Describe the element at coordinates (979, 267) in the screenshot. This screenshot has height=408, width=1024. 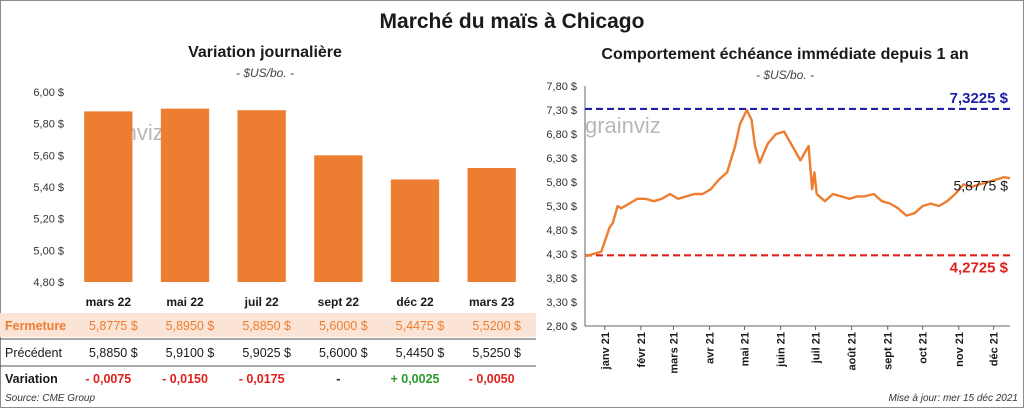
I see `low-label: 4,2725 $` at that location.